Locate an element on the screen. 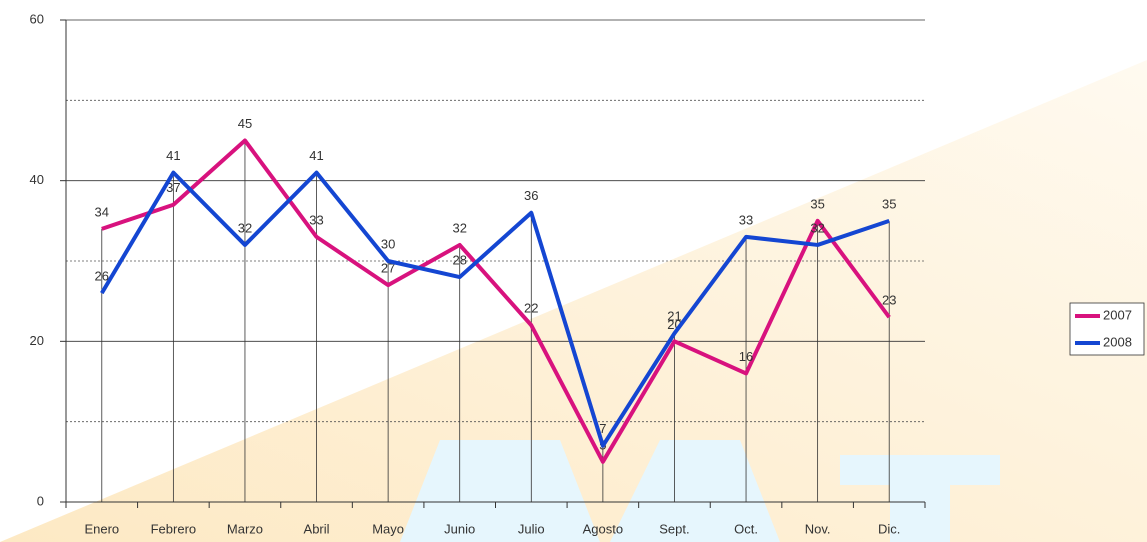  x-tick-label: Oct. is located at coordinates (746, 528).